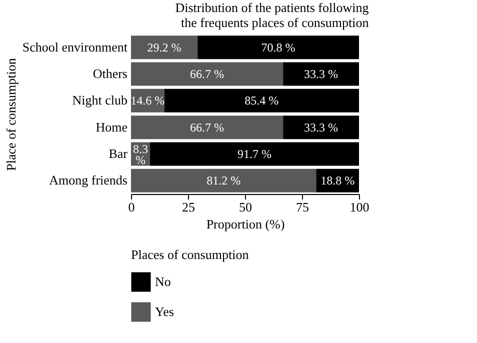 This screenshot has height=343, width=477. I want to click on y-tick-label: Home, so click(112, 126).